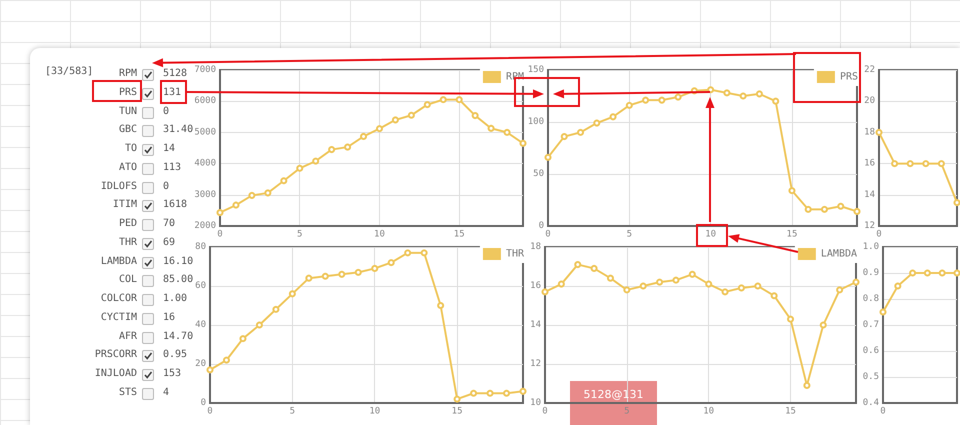  I want to click on y-tick-label: 22, so click(869, 70).